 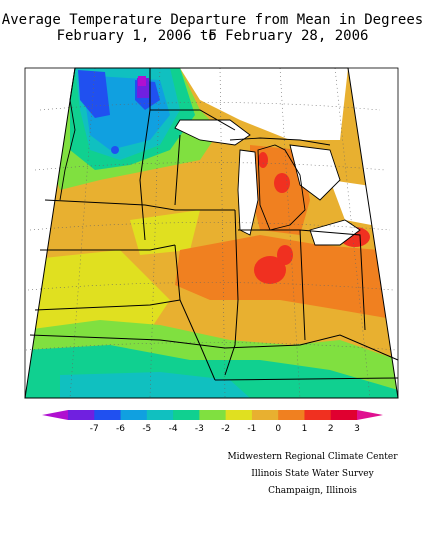 I want to click on legend-tick-label: -5, so click(x=146, y=429).